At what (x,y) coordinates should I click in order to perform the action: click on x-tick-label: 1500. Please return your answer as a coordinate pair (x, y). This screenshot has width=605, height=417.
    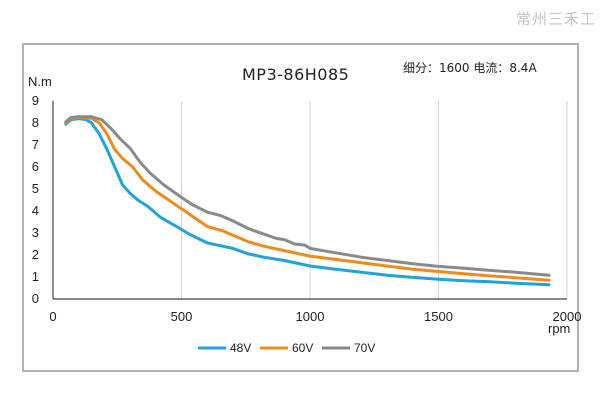
    Looking at the image, I should click on (438, 316).